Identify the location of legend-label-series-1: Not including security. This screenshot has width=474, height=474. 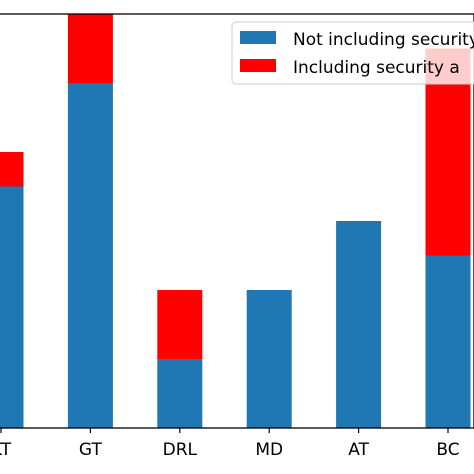
(383, 40).